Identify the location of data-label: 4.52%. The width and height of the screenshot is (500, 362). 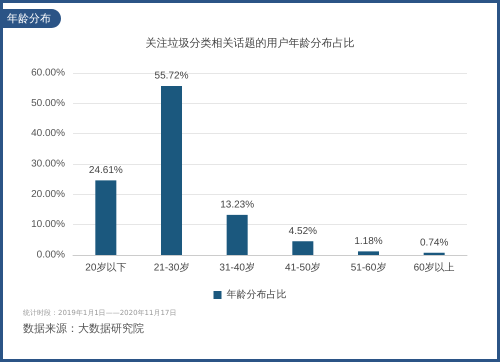
(303, 231).